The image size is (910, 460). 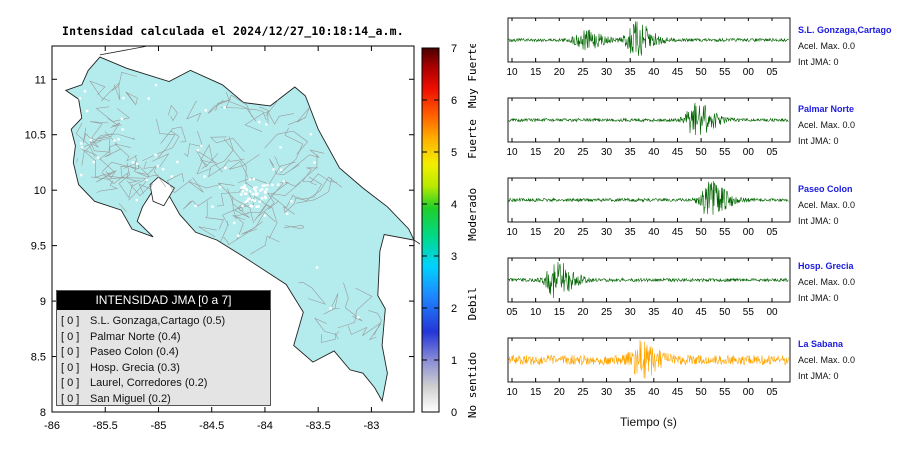 I want to click on map-x-tick-label: -83.5, so click(x=318, y=426).